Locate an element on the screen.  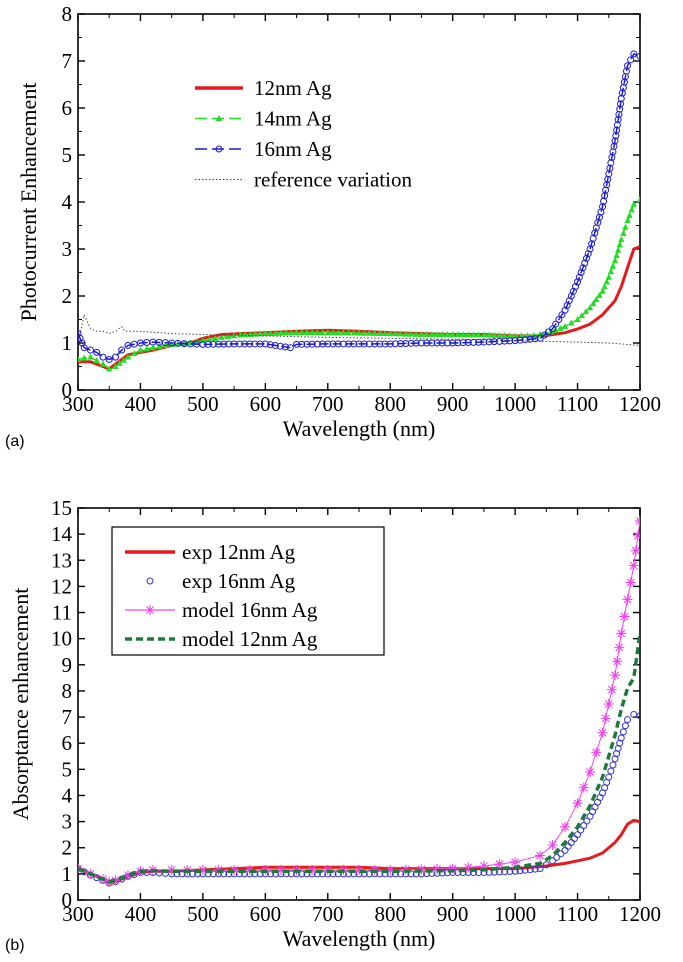
legend-box is located at coordinates (248, 591).